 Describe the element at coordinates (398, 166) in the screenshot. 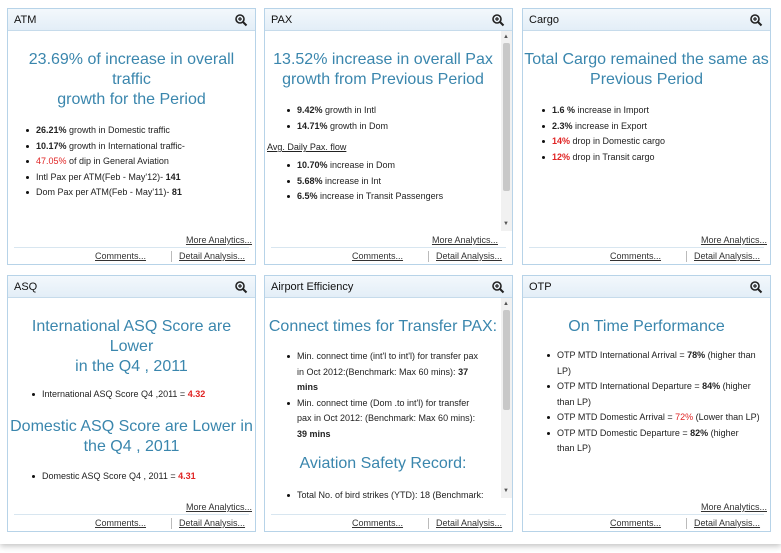

I see `list-item: 10.70% increase in Dom` at that location.